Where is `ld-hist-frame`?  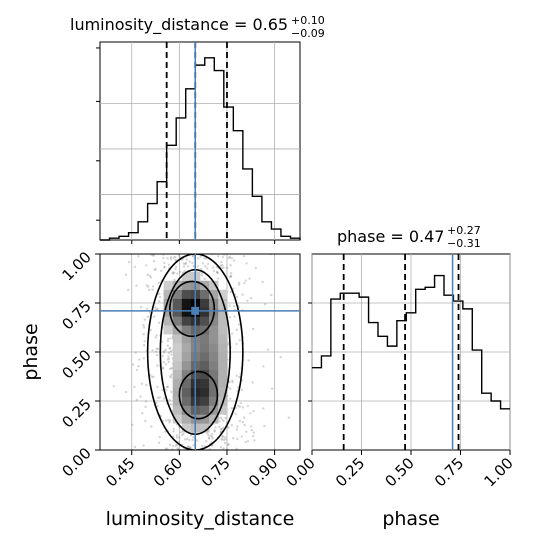
ld-hist-frame is located at coordinates (200, 141).